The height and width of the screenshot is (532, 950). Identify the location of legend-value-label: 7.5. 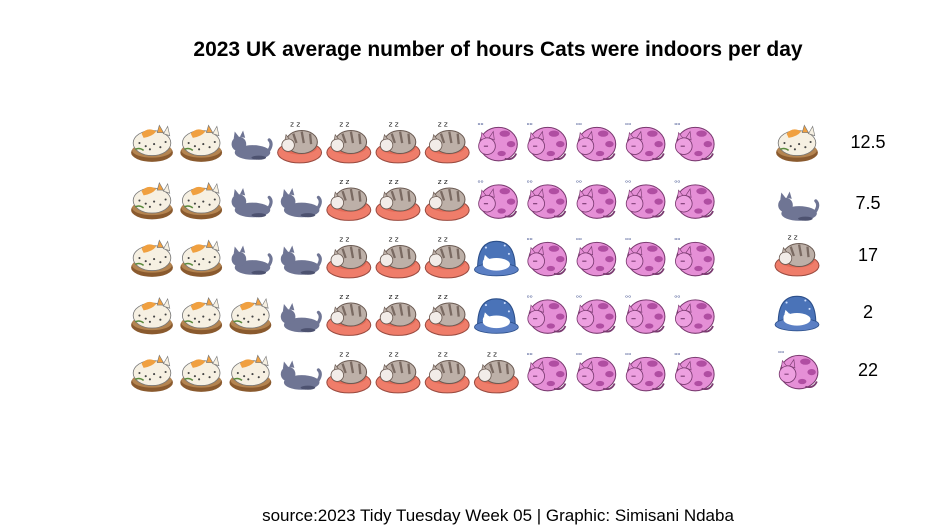
(867, 203).